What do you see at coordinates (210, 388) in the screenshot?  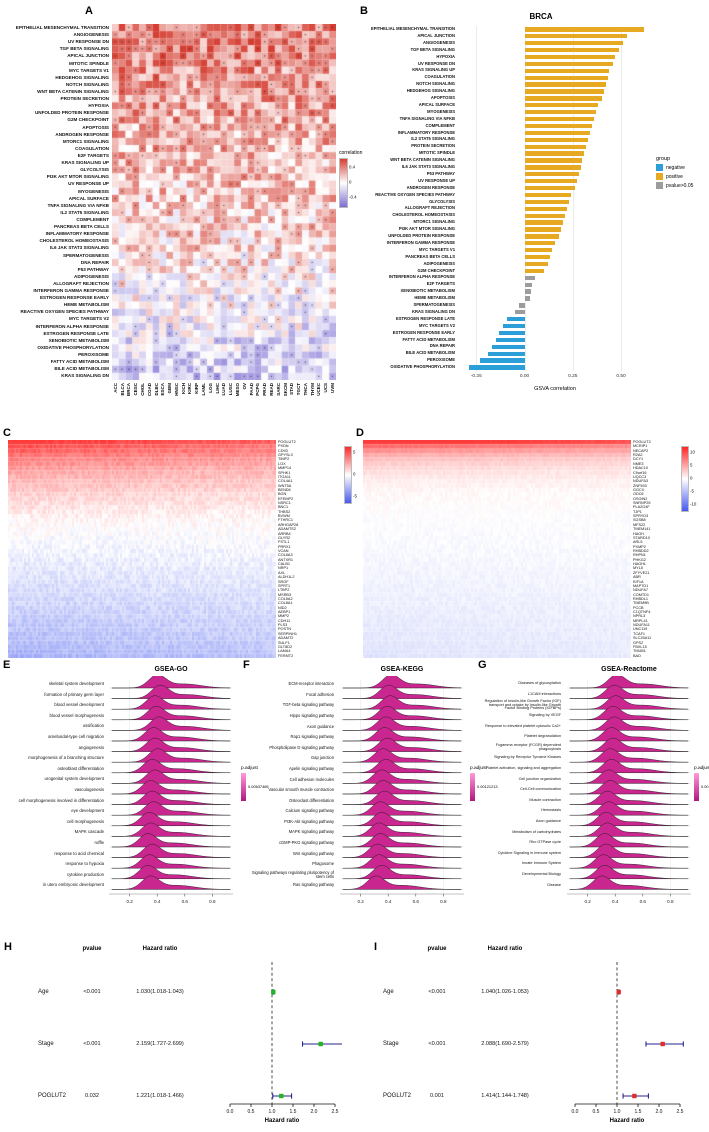 I see `cancer-type-label: LGG` at bounding box center [210, 388].